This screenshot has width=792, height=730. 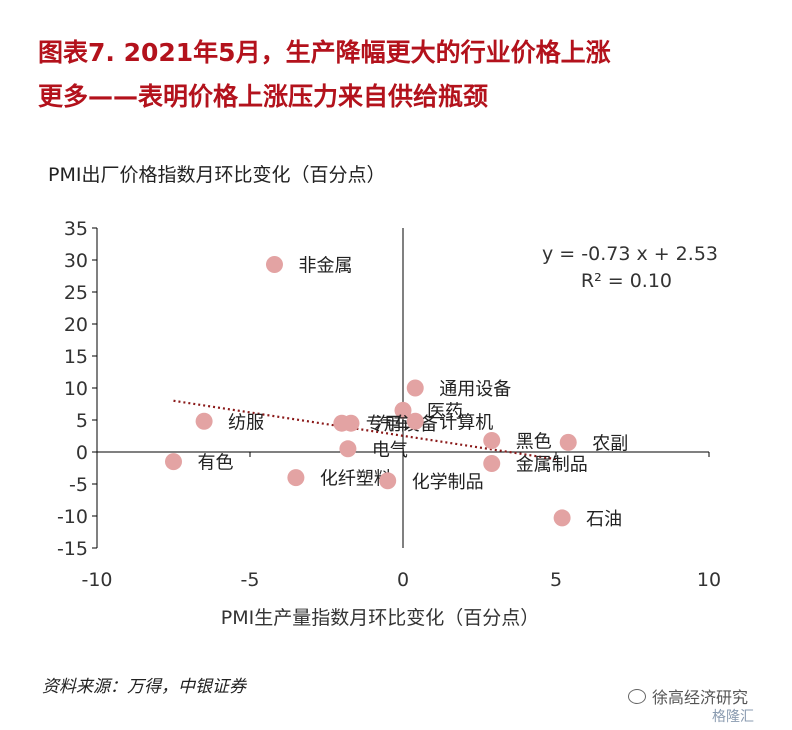 What do you see at coordinates (324, 52) in the screenshot?
I see `chart-title-line1: 图表7. 2021年5月，生产降幅更大的行业价格上涨` at bounding box center [324, 52].